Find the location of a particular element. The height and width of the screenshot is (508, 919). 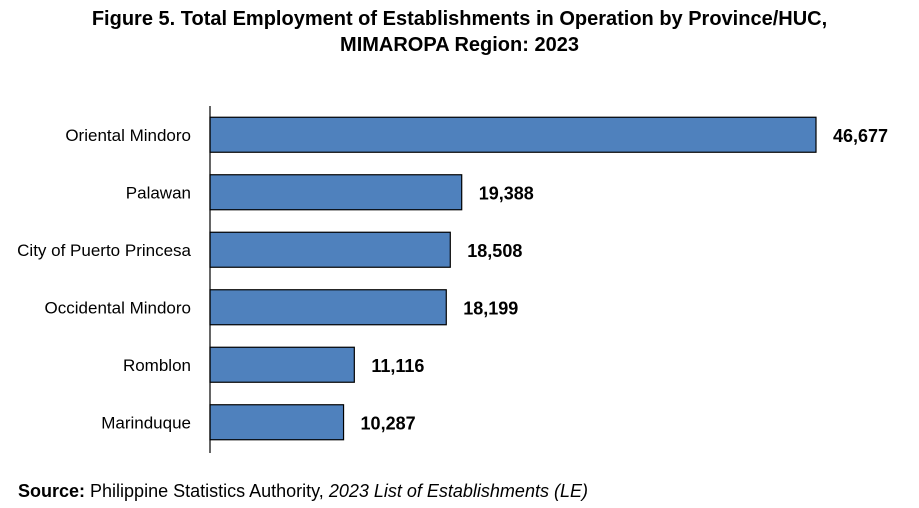

value-label: 11,116 is located at coordinates (397, 366).